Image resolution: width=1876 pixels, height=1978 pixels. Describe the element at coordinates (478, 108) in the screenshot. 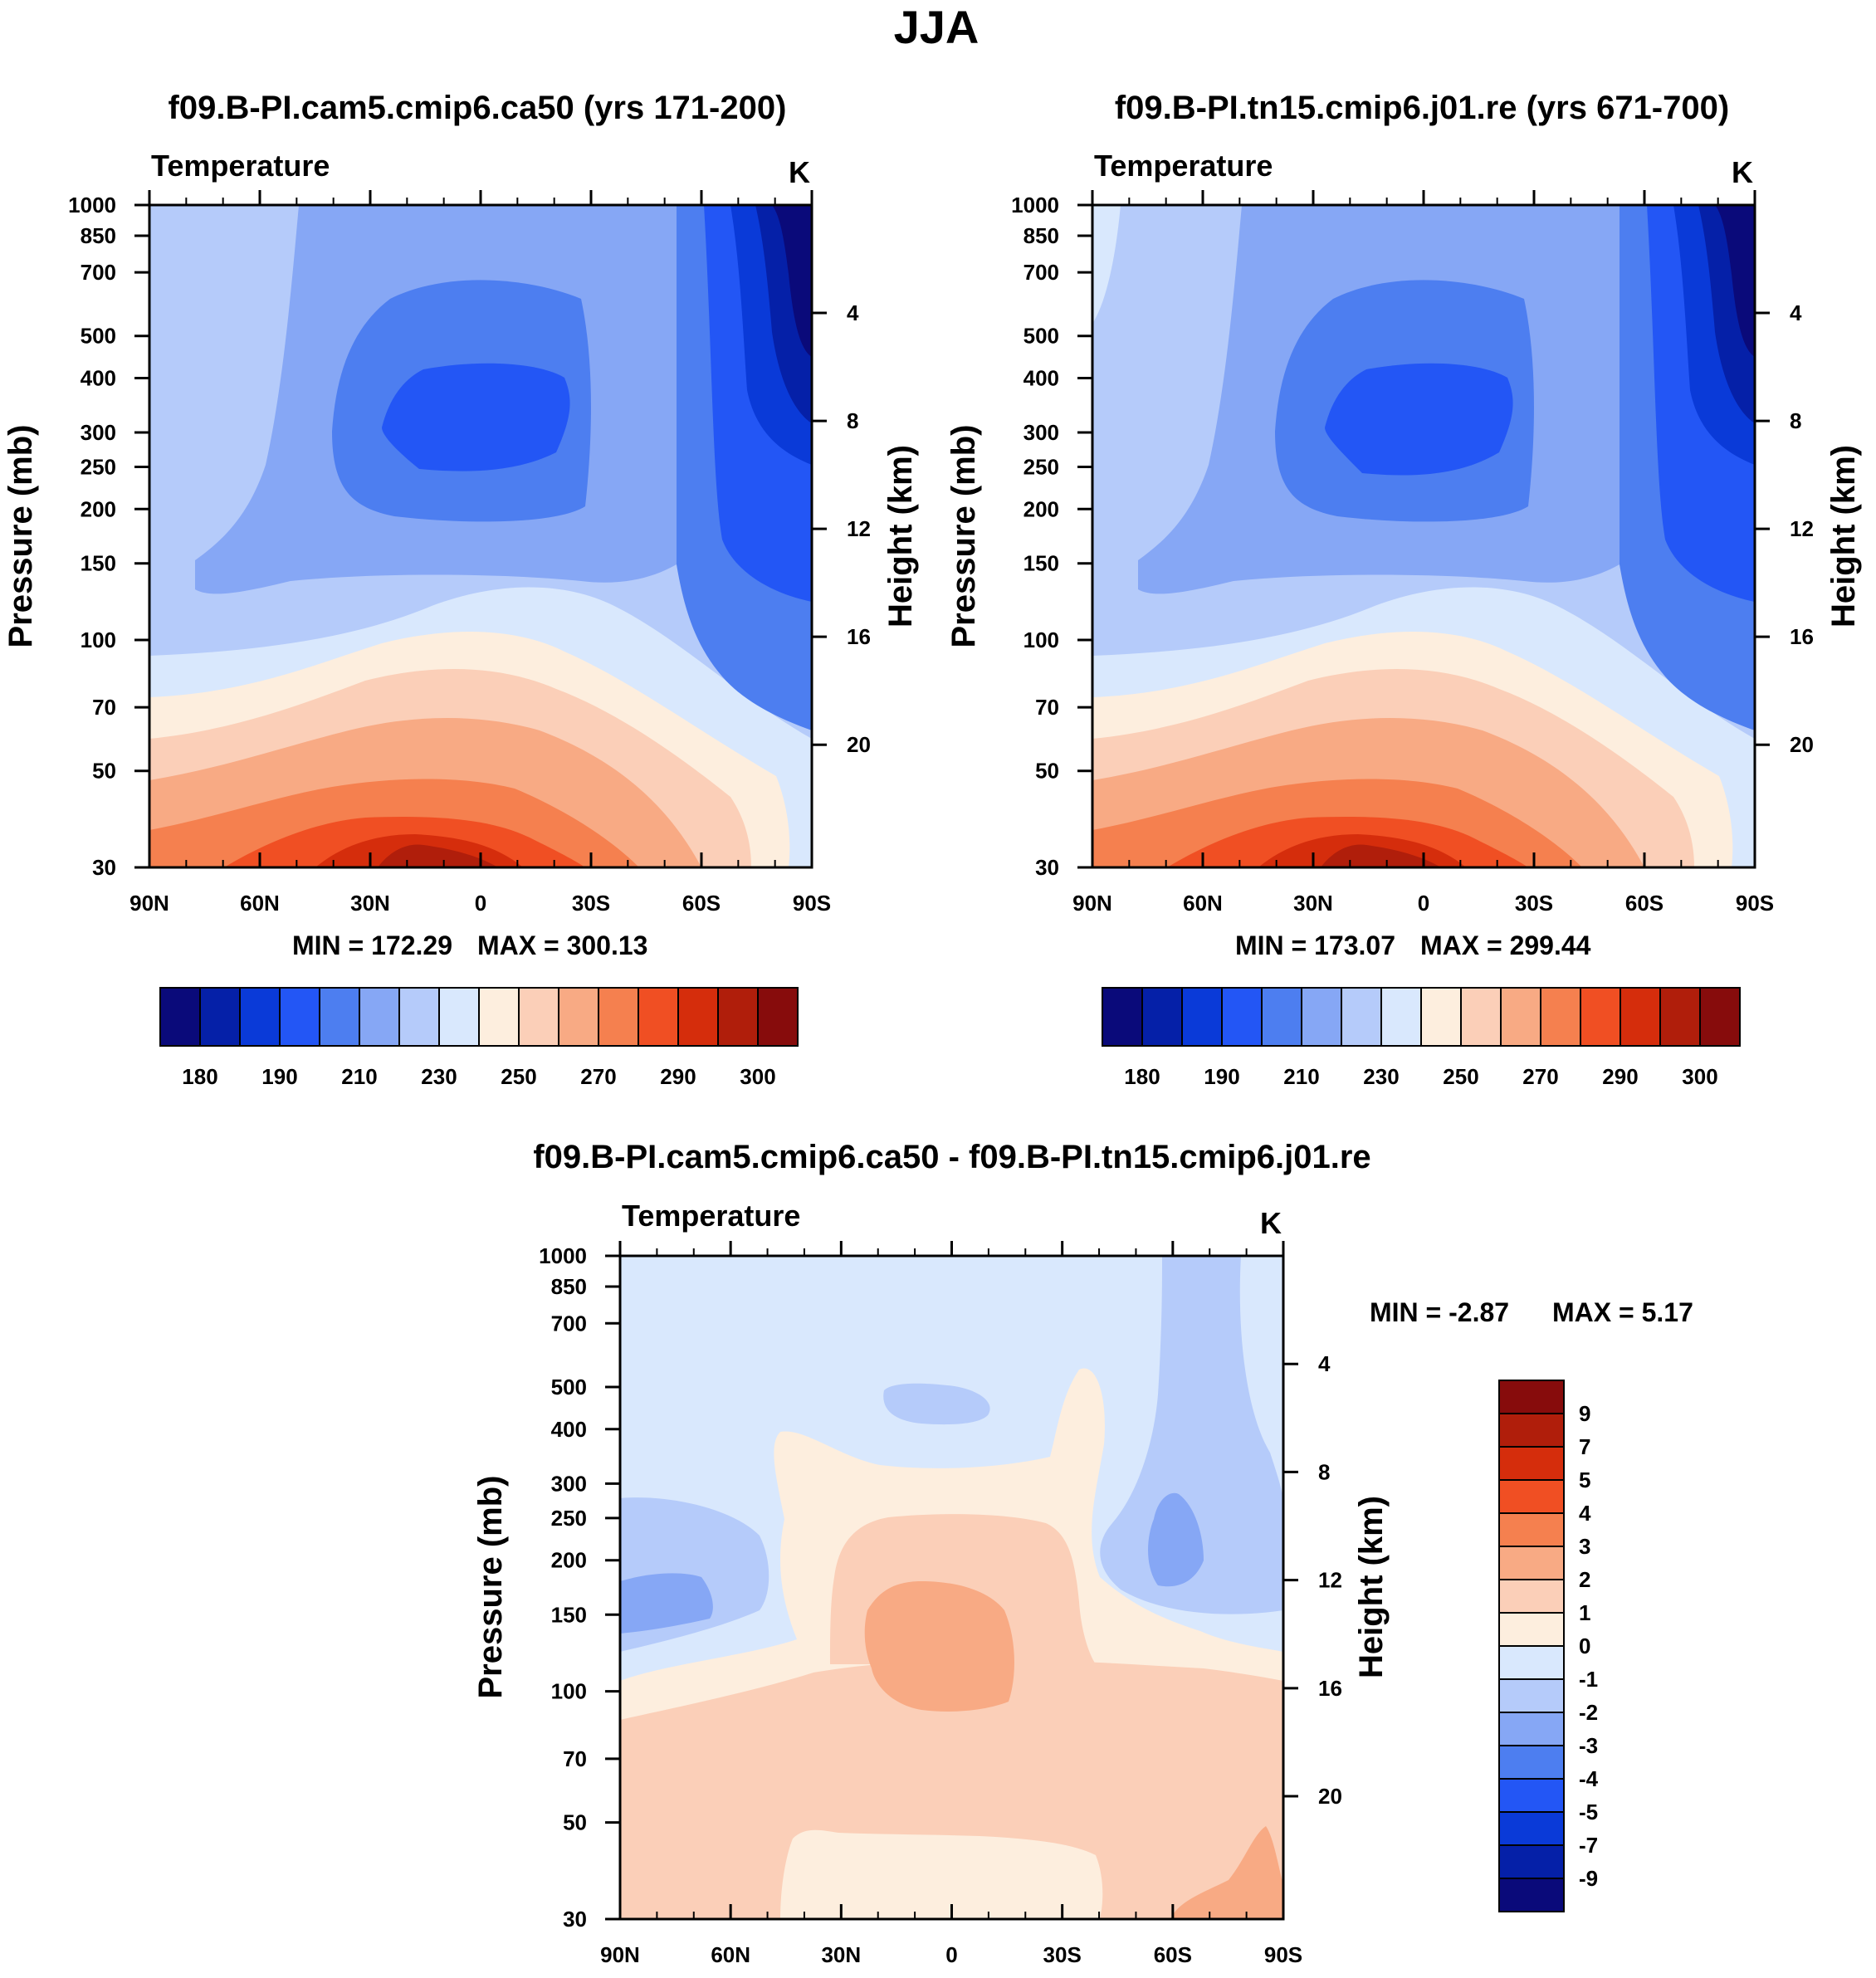

I see `panel-1-title: f09.B-PI.cam5.cmip6.ca50 (yrs 171-200)` at that location.